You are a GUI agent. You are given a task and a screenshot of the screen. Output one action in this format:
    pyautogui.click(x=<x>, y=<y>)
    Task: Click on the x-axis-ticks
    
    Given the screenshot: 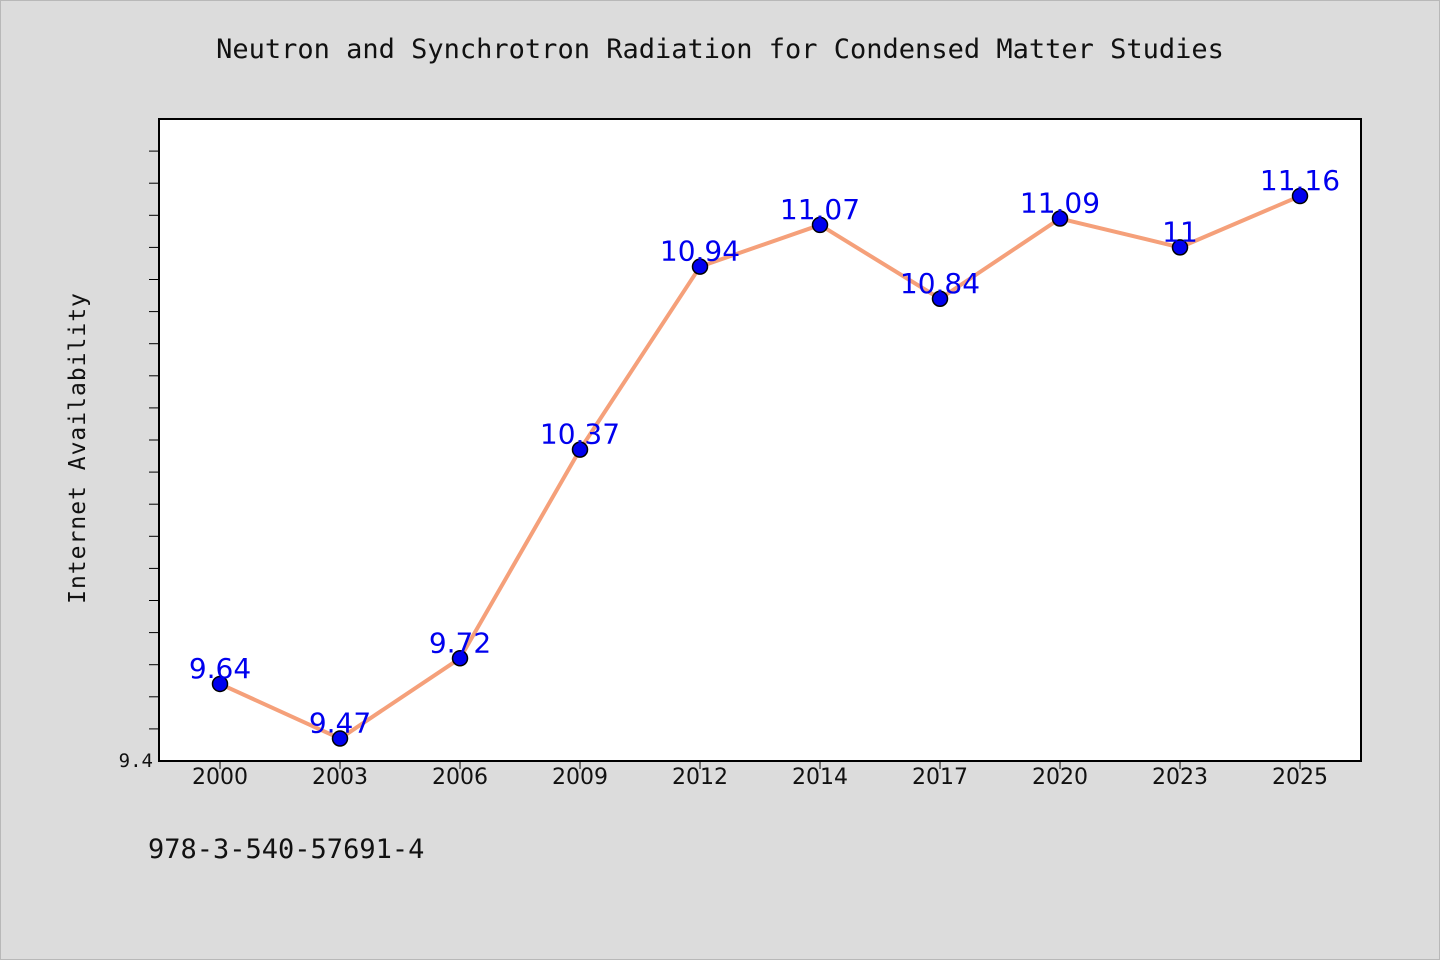 What is the action you would take?
    pyautogui.click(x=760, y=765)
    